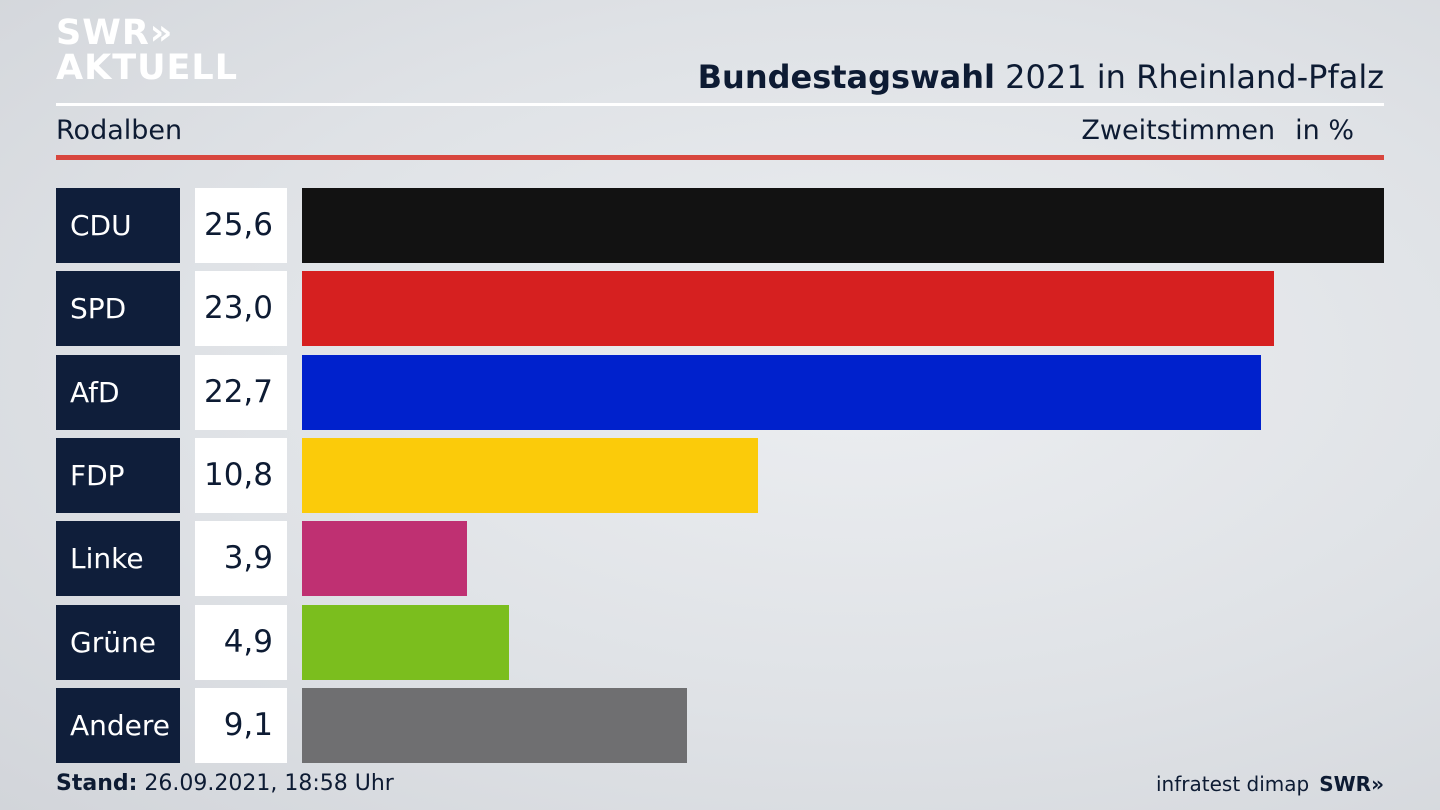 This screenshot has height=810, width=1440. I want to click on swr-footer-logo: SWR», so click(1351, 784).